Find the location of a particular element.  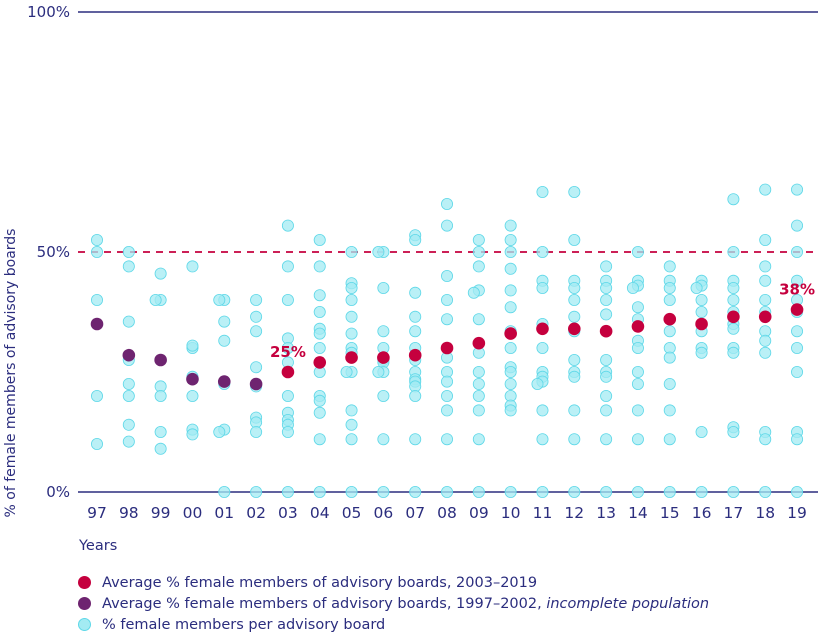

x-tick-label: 04 is located at coordinates (320, 513).